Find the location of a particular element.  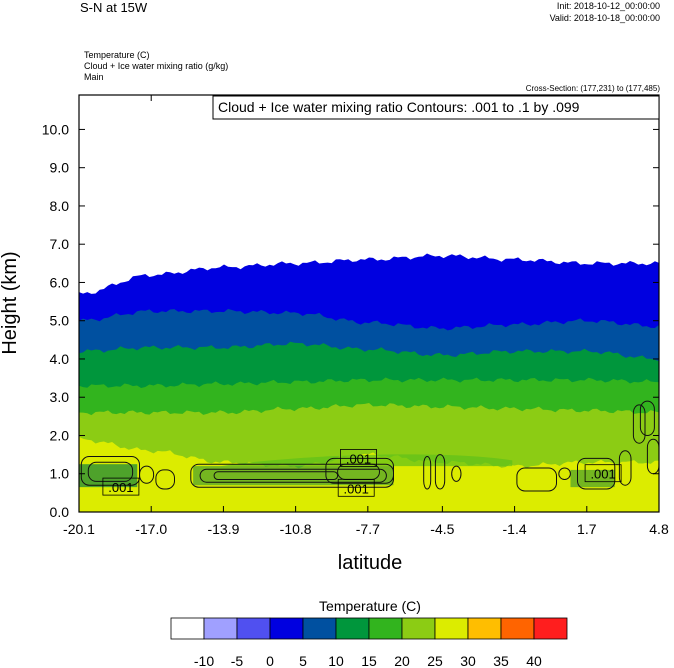

y-axis-label: Height (km) is located at coordinates (10, 302).